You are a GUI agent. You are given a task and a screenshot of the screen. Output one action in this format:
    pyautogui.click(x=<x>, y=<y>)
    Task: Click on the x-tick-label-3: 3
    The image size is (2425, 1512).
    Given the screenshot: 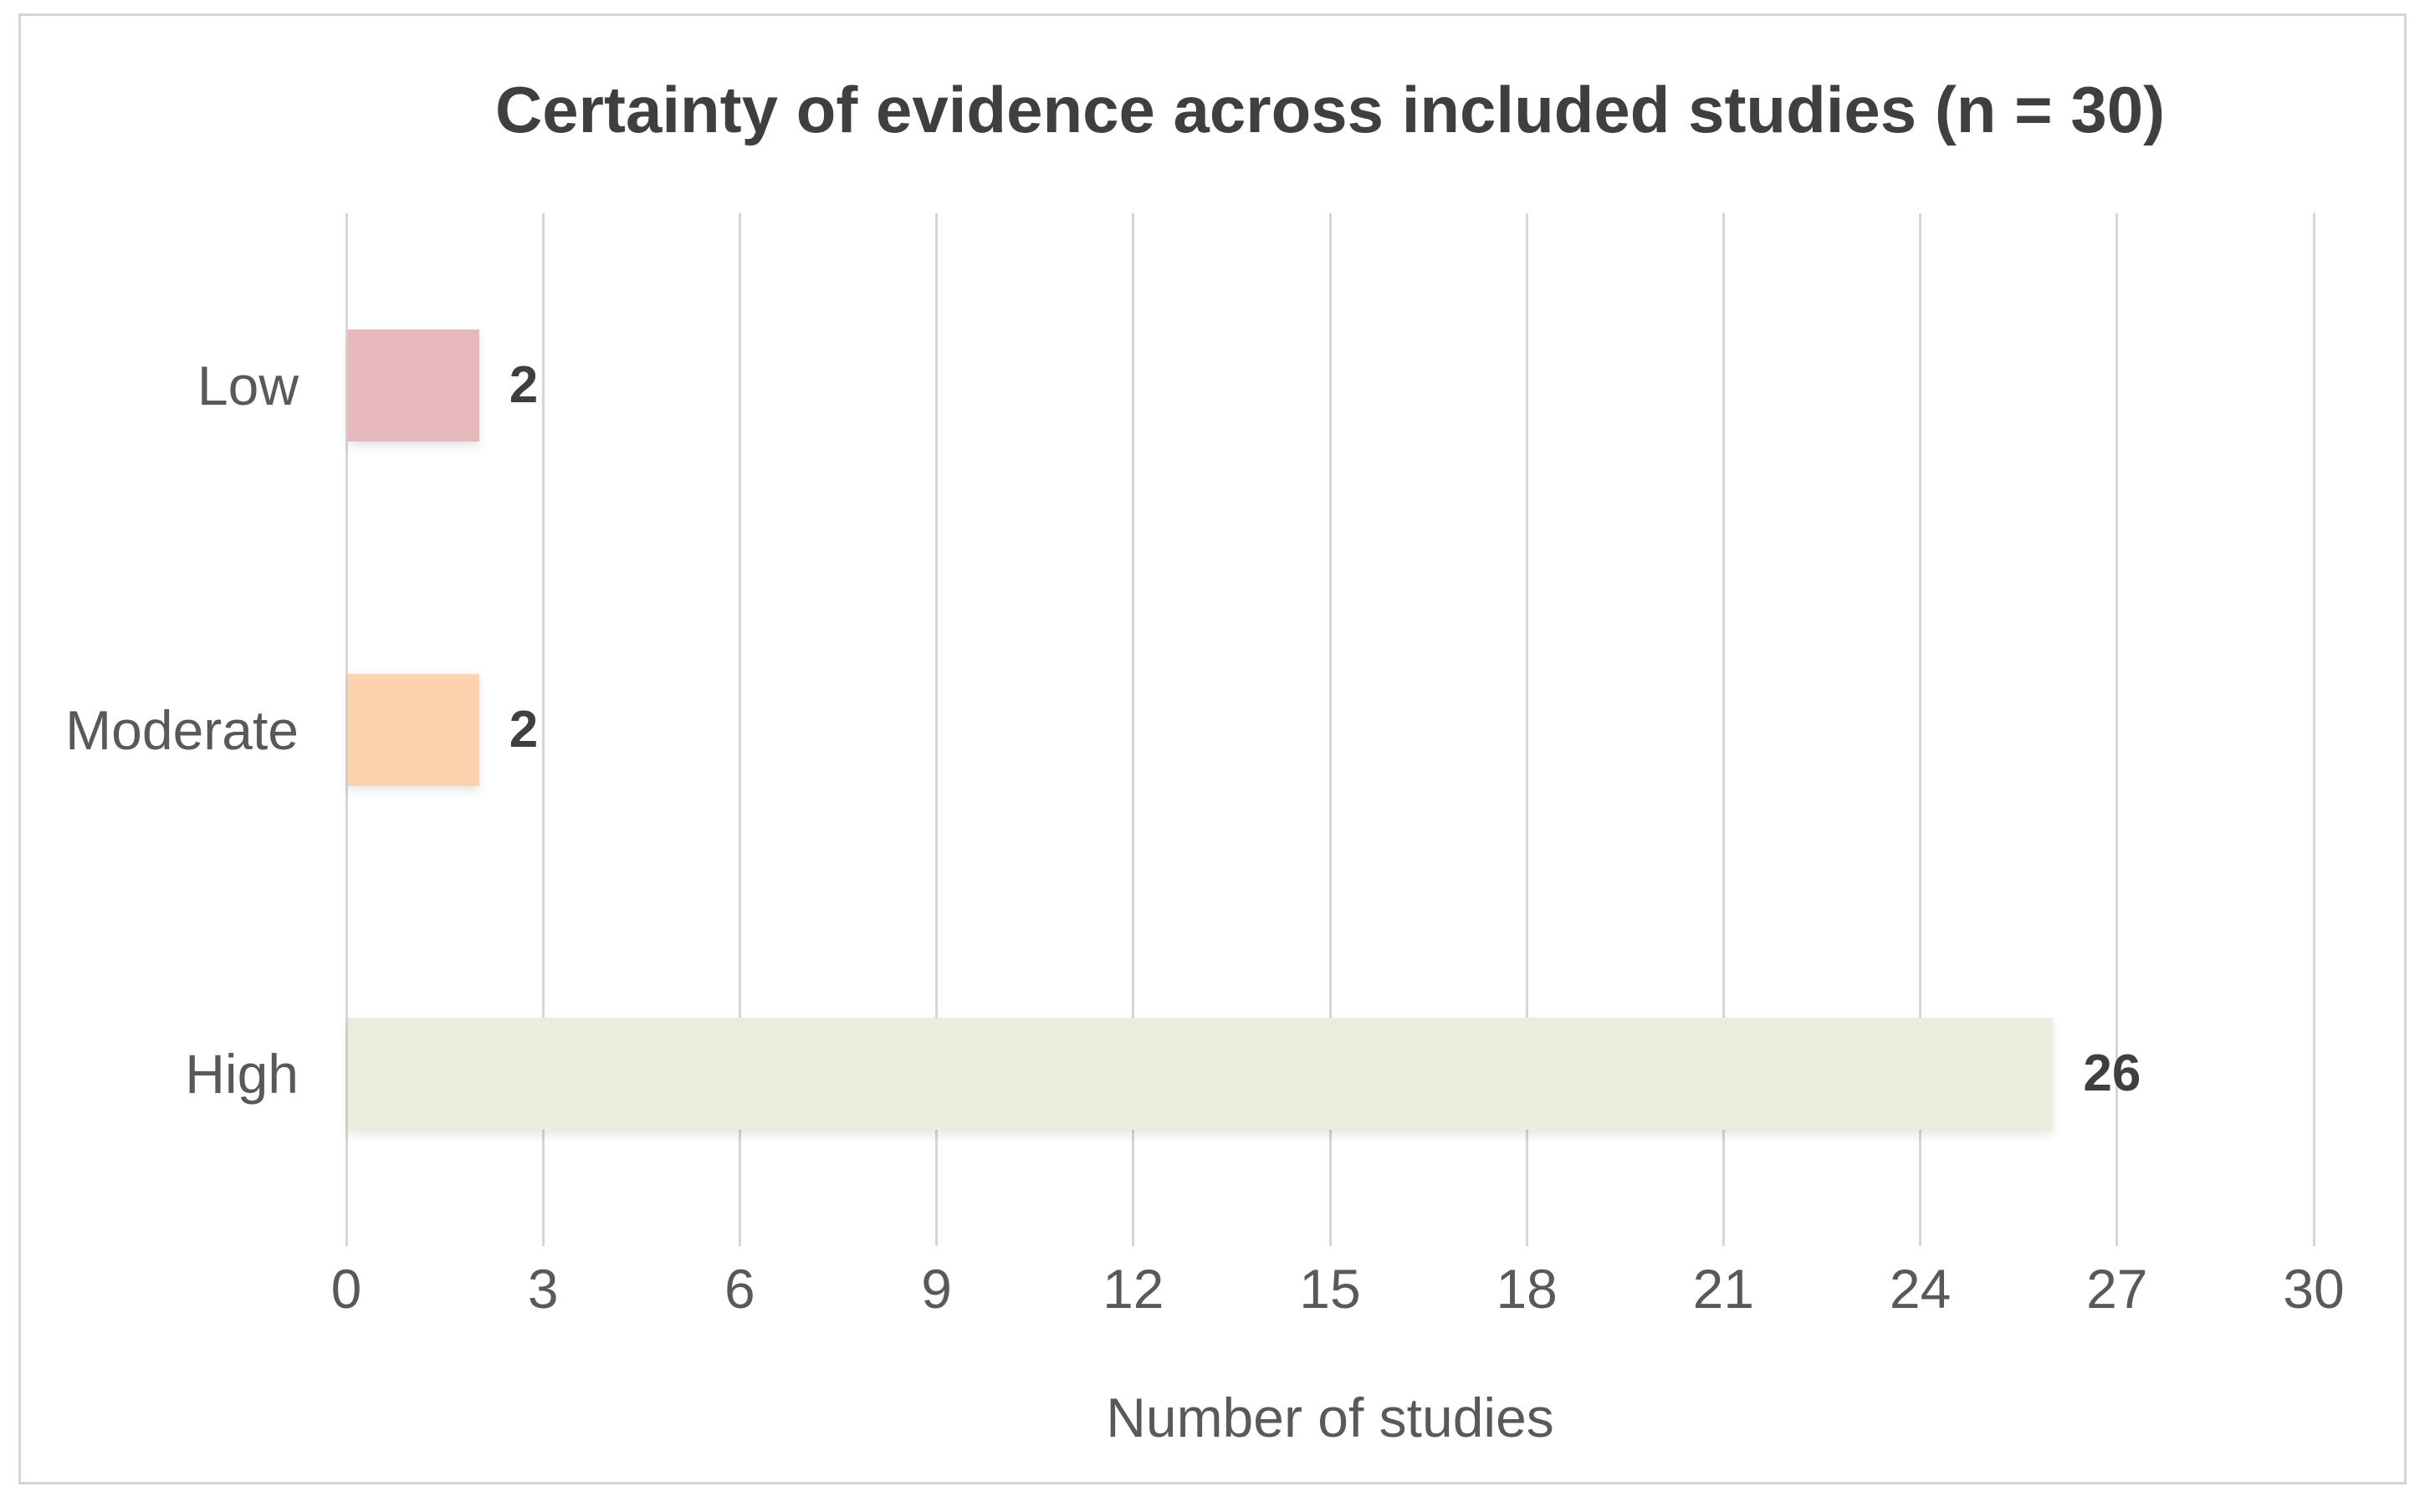 What is the action you would take?
    pyautogui.click(x=543, y=1289)
    